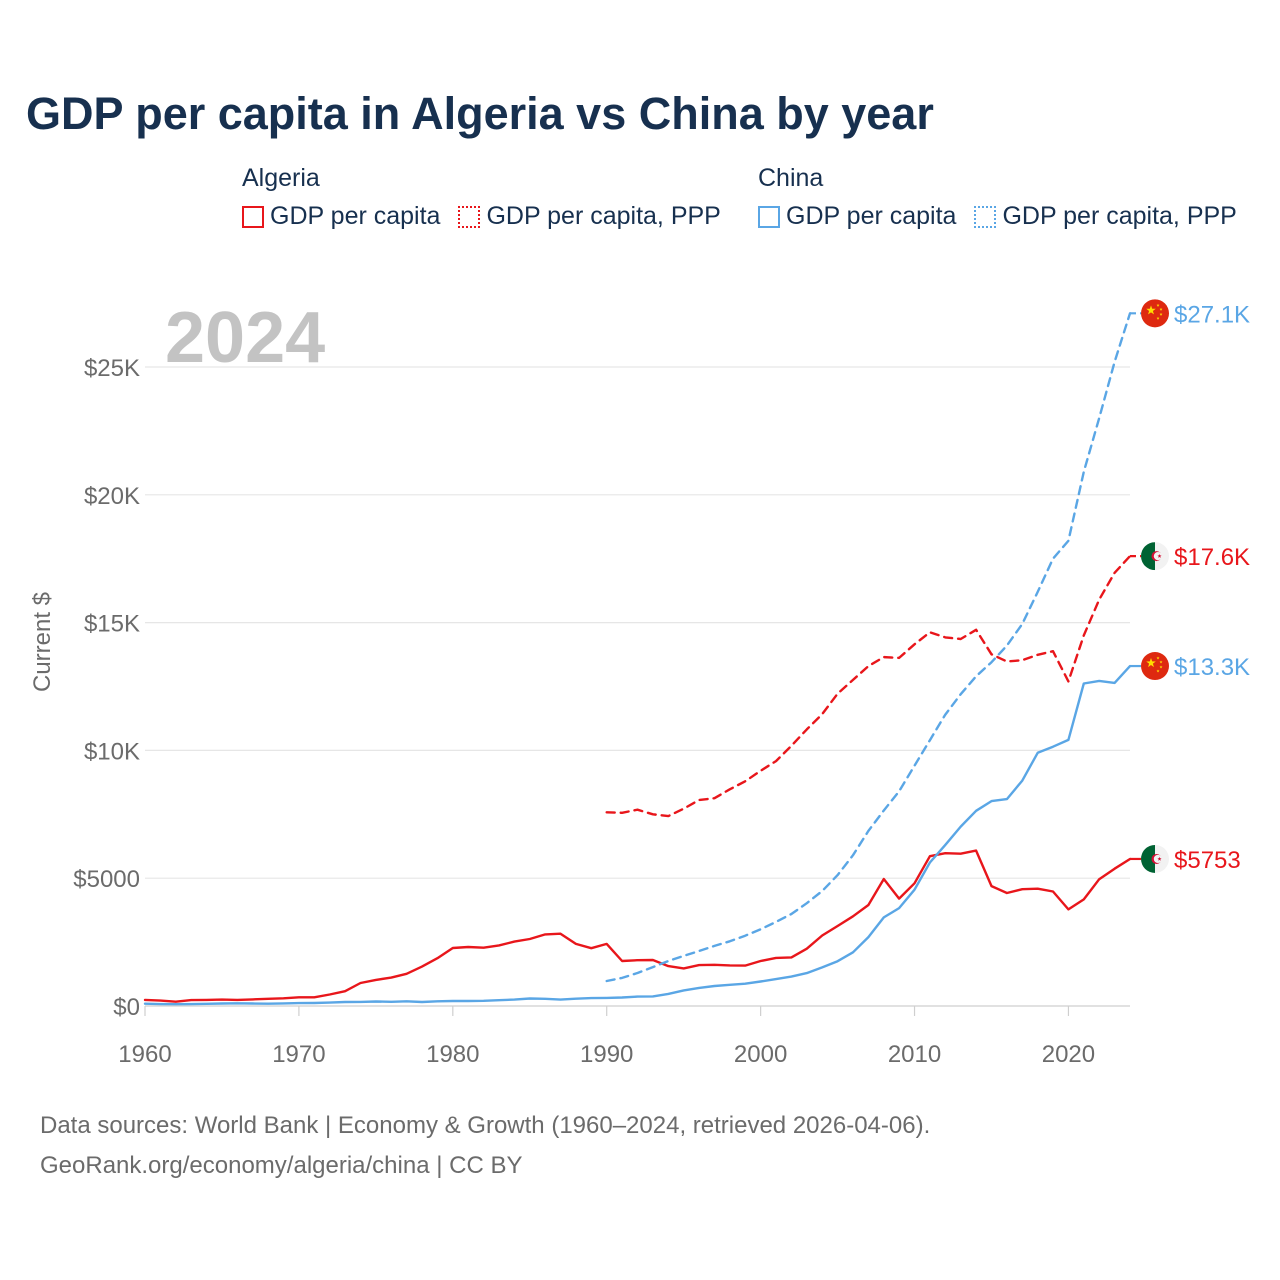 The image size is (1280, 1280). I want to click on legend-group-title: Algeria, so click(281, 178).